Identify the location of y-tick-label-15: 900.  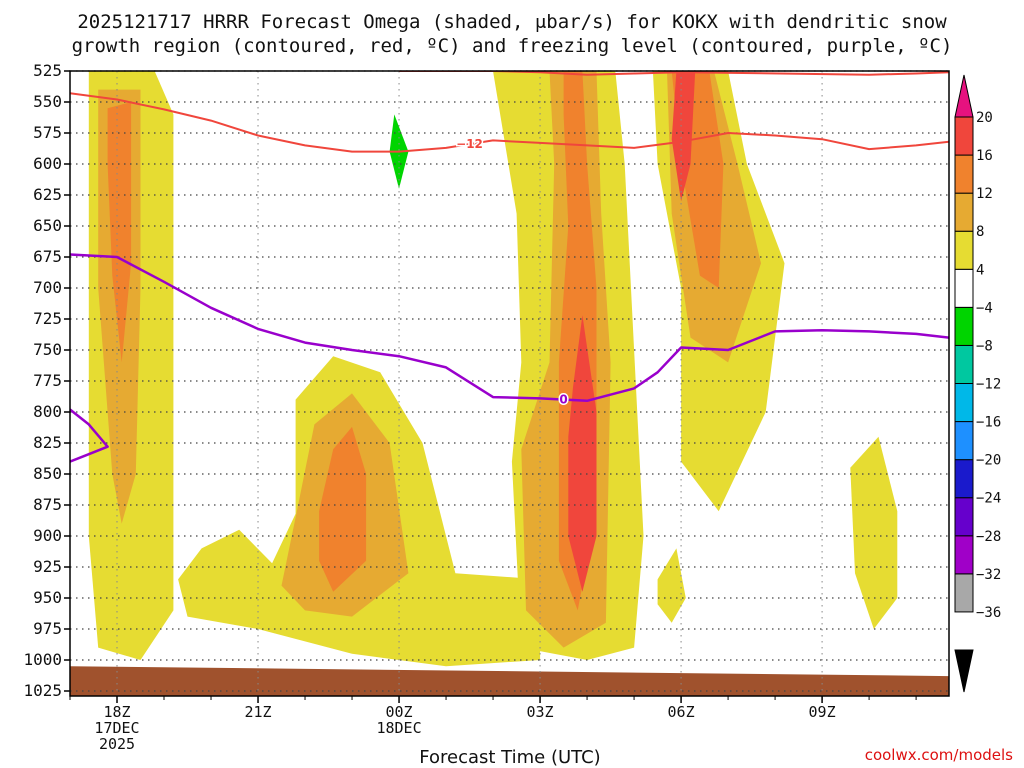
(47, 535).